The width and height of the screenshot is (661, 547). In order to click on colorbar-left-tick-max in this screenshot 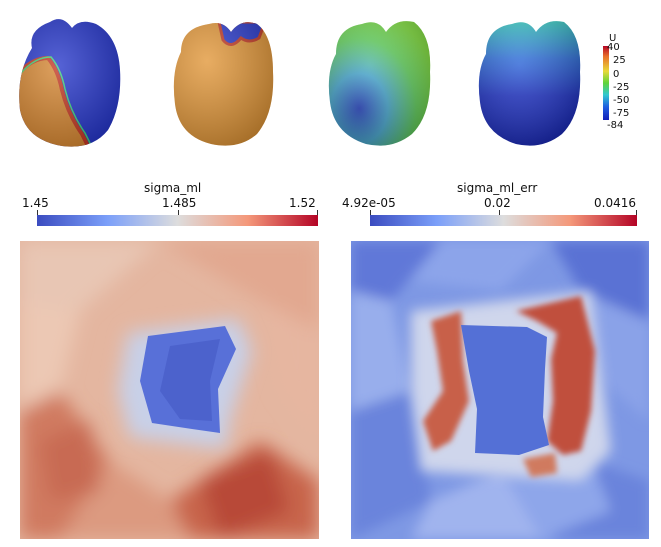, I will do `click(317, 212)`.